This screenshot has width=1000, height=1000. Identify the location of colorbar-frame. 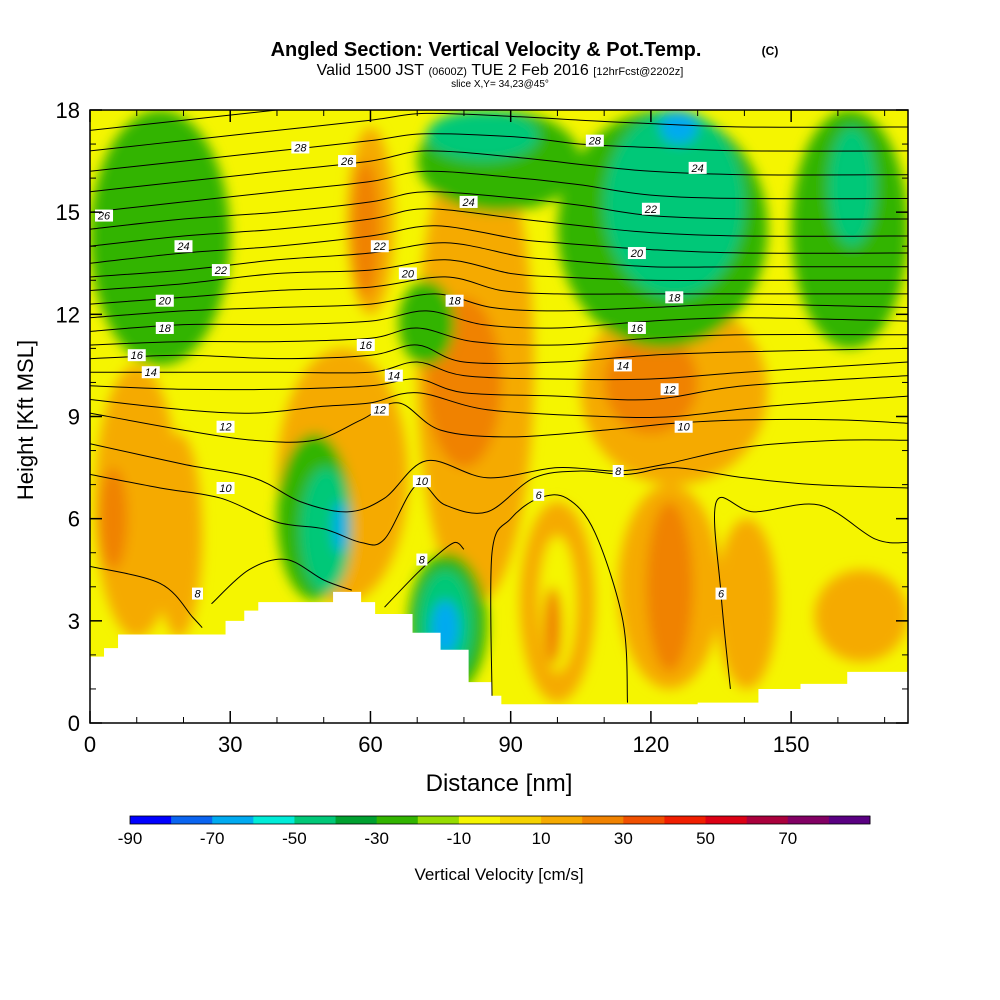
(500, 820).